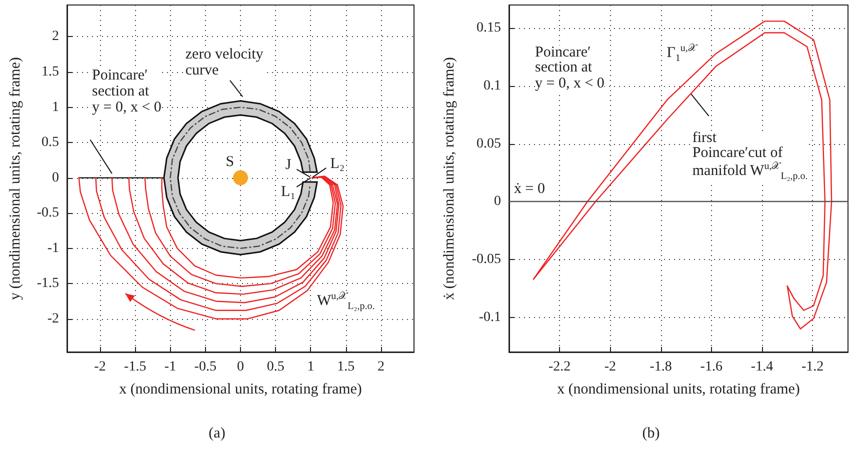 The width and height of the screenshot is (868, 450). What do you see at coordinates (762, 367) in the screenshot?
I see `x-tick-label: -1.4` at bounding box center [762, 367].